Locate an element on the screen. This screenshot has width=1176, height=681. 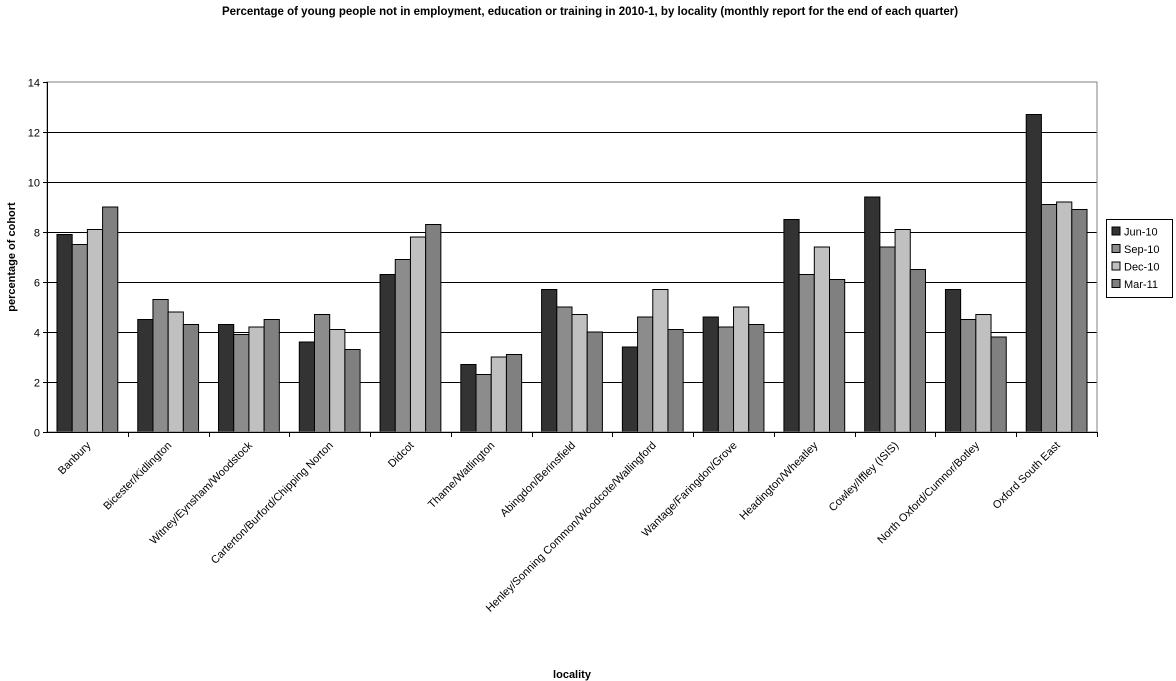
y-tick-label: 12 is located at coordinates (34, 134).